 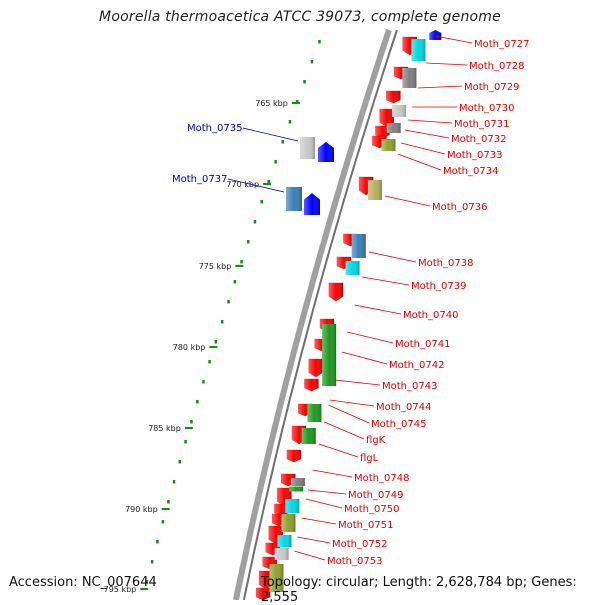 I want to click on gene-label: Moth_0730, so click(x=486, y=108).